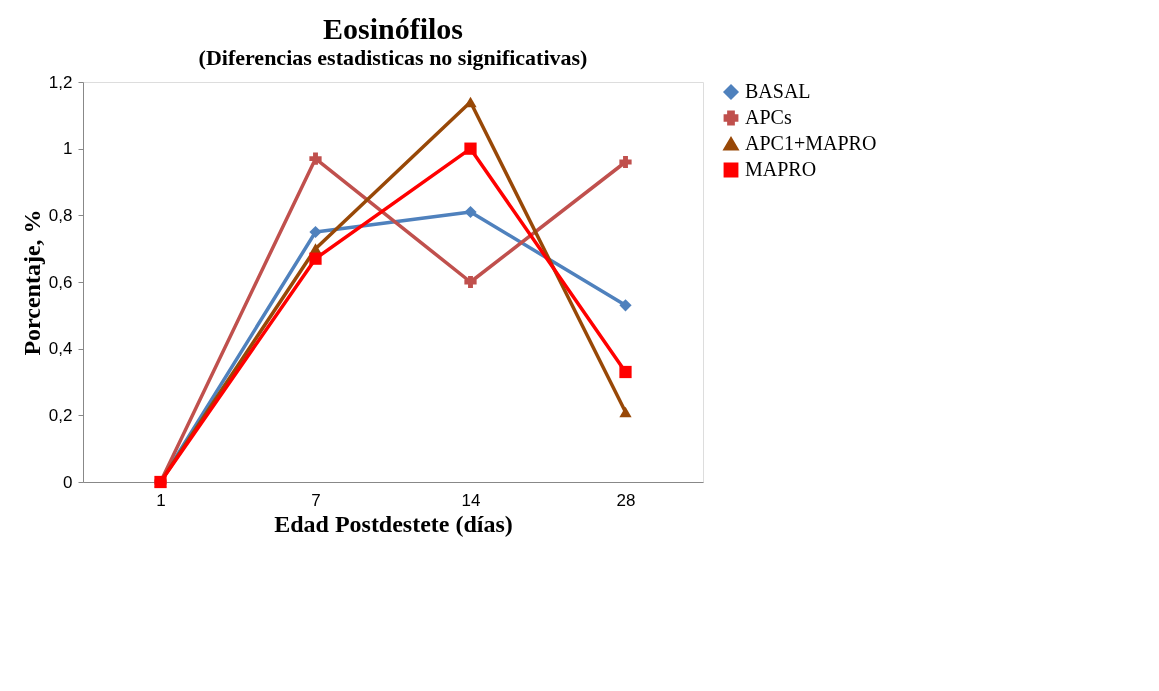 This screenshot has width=1159, height=691. Describe the element at coordinates (781, 169) in the screenshot. I see `legend-label: MAPRO` at that location.